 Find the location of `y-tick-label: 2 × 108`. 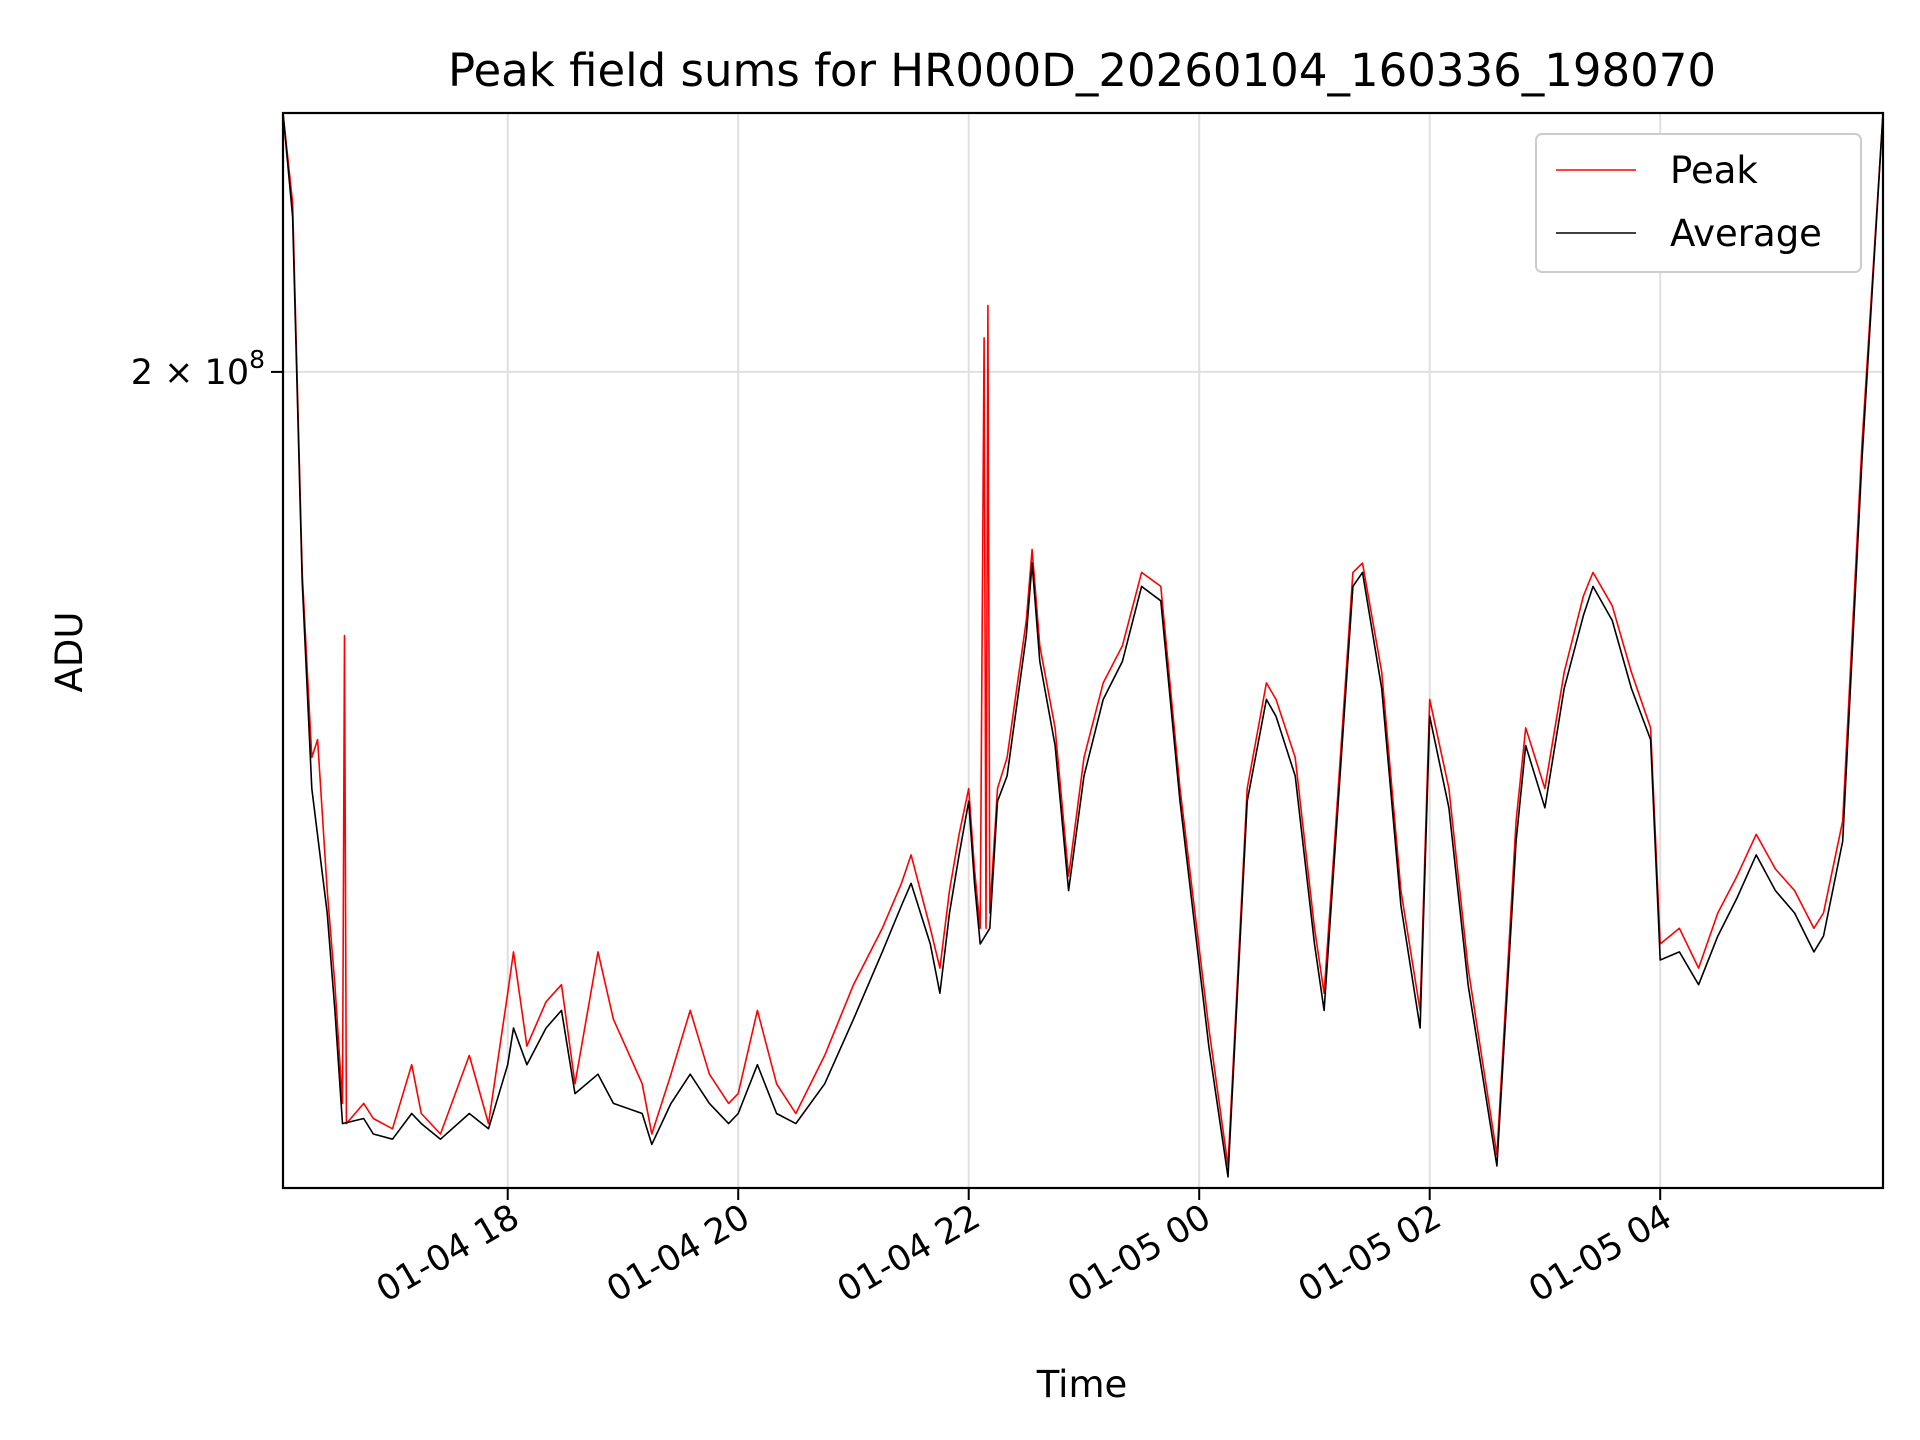

y-tick-label: 2 × 108 is located at coordinates (198, 369).